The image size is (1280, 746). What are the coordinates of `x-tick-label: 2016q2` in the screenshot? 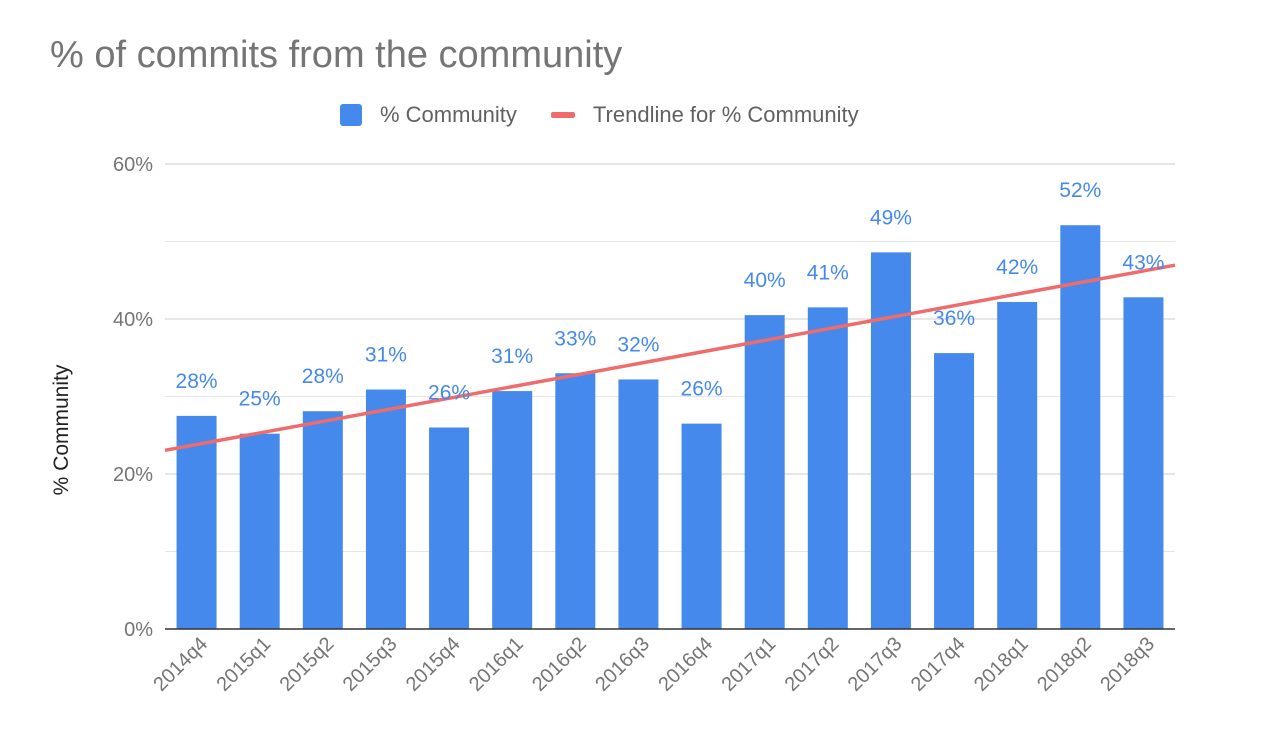 It's located at (559, 664).